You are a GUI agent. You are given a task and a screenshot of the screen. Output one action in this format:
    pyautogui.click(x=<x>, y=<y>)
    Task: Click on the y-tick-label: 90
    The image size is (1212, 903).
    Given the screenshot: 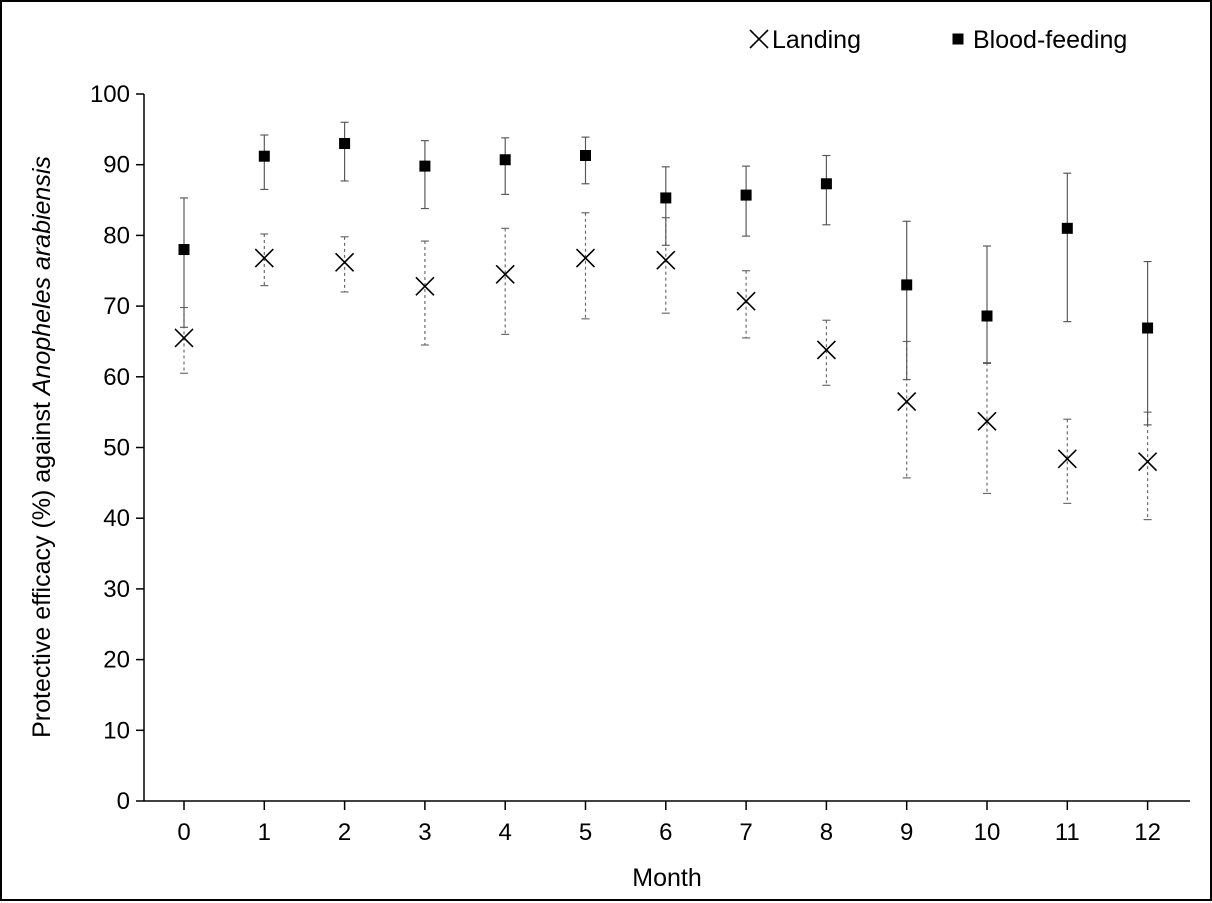 What is the action you would take?
    pyautogui.click(x=116, y=165)
    